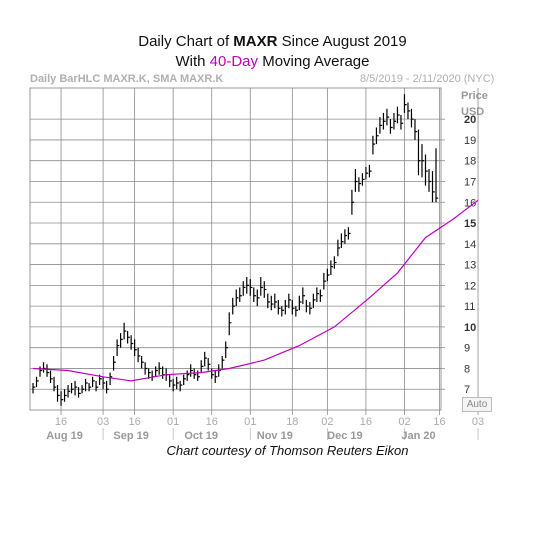 The height and width of the screenshot is (542, 545). What do you see at coordinates (287, 450) in the screenshot?
I see `chart-credit: Chart courtesy of Thomson Reuters Eikon` at bounding box center [287, 450].